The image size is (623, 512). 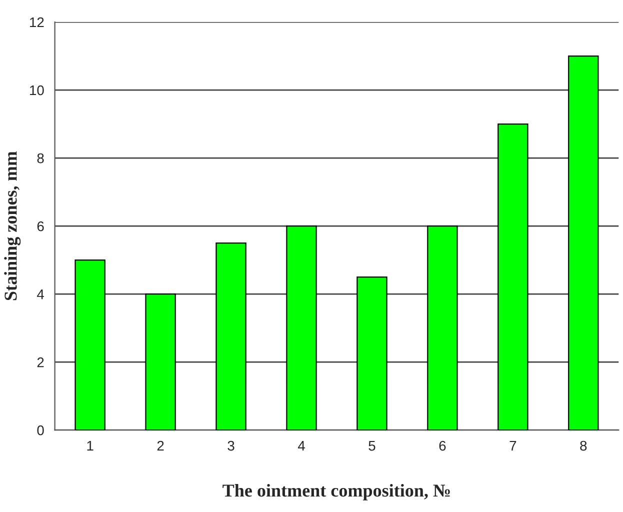 What do you see at coordinates (442, 445) in the screenshot?
I see `x-tick-label: 6` at bounding box center [442, 445].